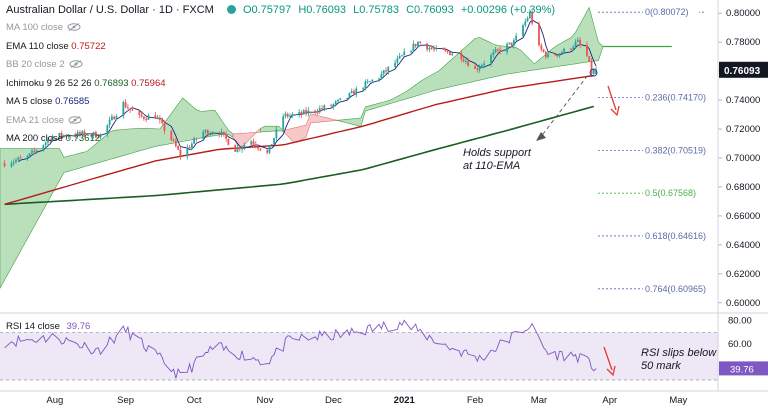 Image resolution: width=768 pixels, height=410 pixels. Describe the element at coordinates (246, 137) in the screenshot. I see `cloud-bear` at that location.